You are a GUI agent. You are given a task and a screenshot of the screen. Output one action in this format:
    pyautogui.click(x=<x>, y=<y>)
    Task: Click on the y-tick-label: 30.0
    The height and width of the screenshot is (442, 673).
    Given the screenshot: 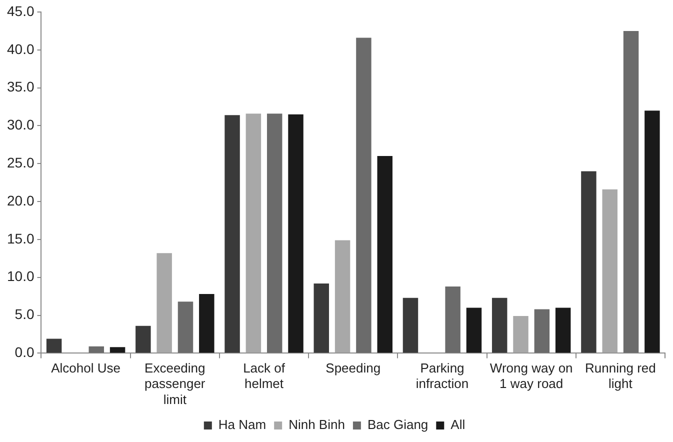 What is the action you would take?
    pyautogui.click(x=20, y=124)
    